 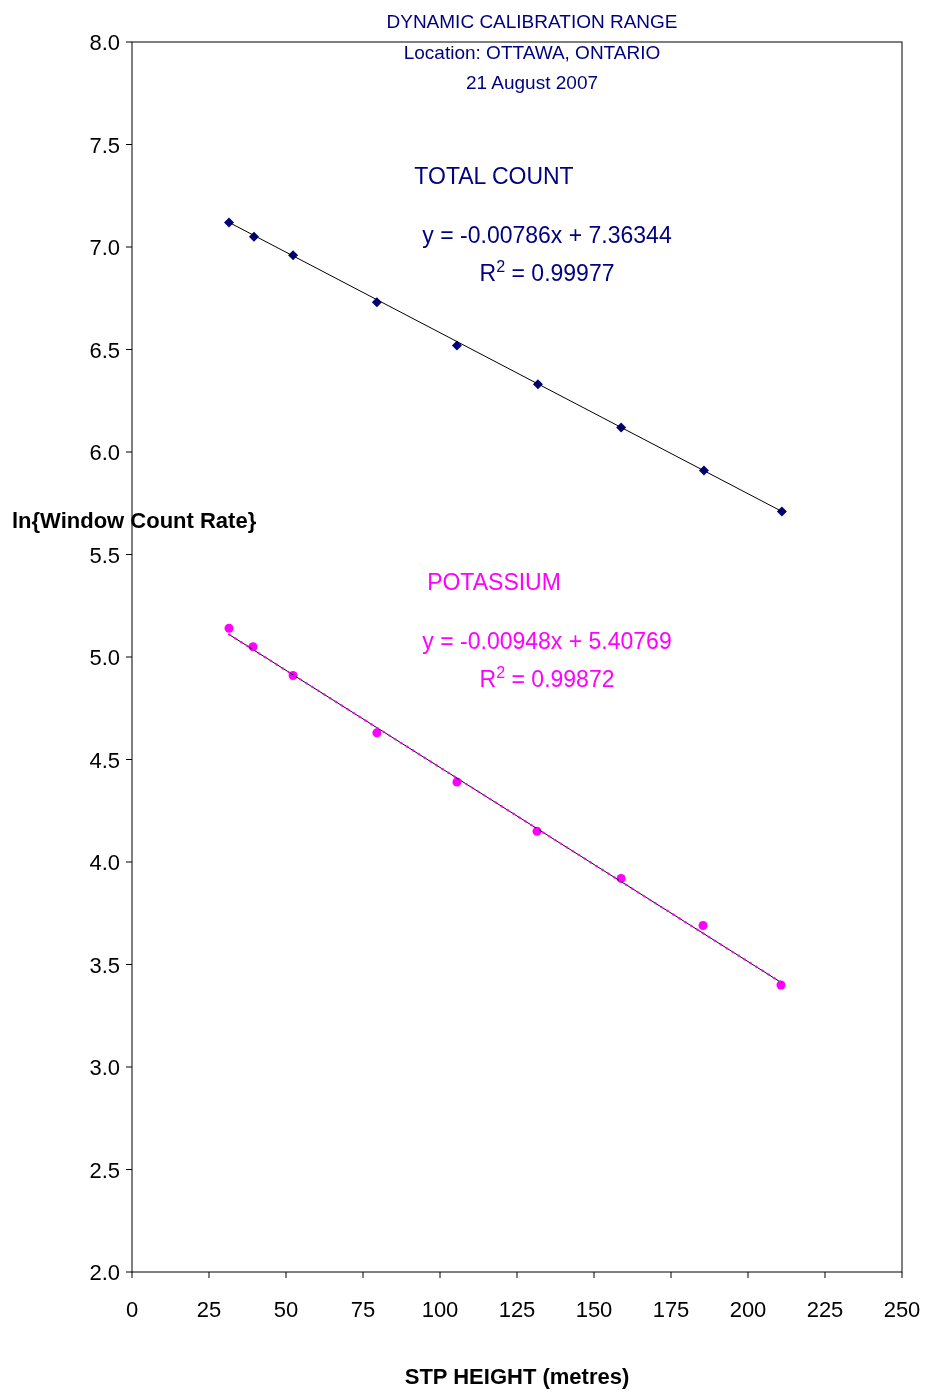 I want to click on y-tick-label: 6.5, so click(x=104, y=350).